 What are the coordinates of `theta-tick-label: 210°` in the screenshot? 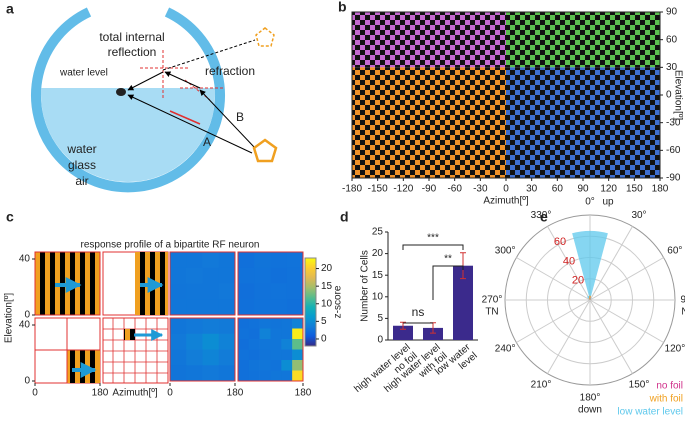 It's located at (541, 385).